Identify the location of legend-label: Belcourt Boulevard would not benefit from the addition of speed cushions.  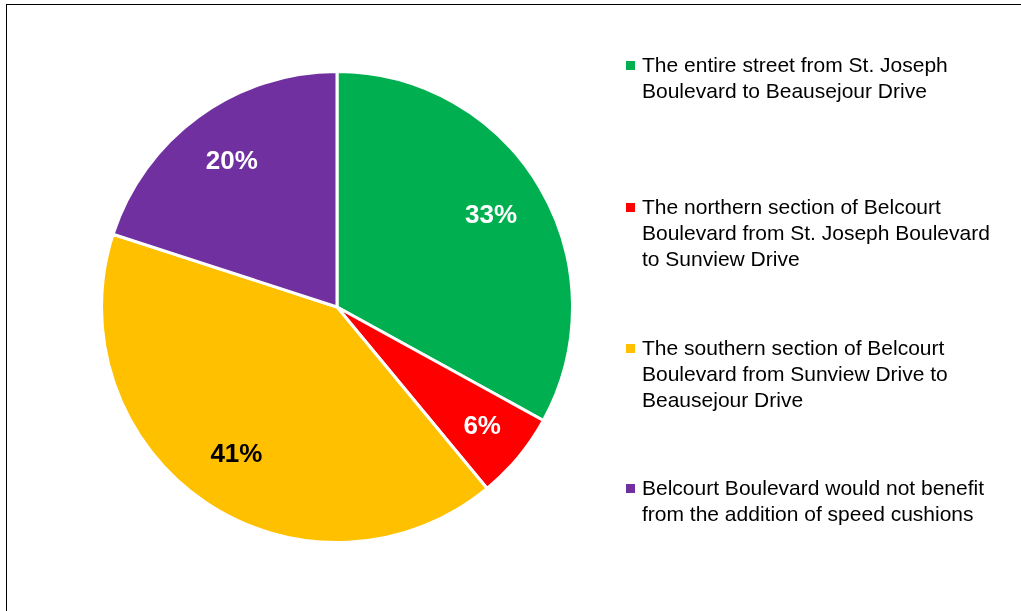
(813, 500).